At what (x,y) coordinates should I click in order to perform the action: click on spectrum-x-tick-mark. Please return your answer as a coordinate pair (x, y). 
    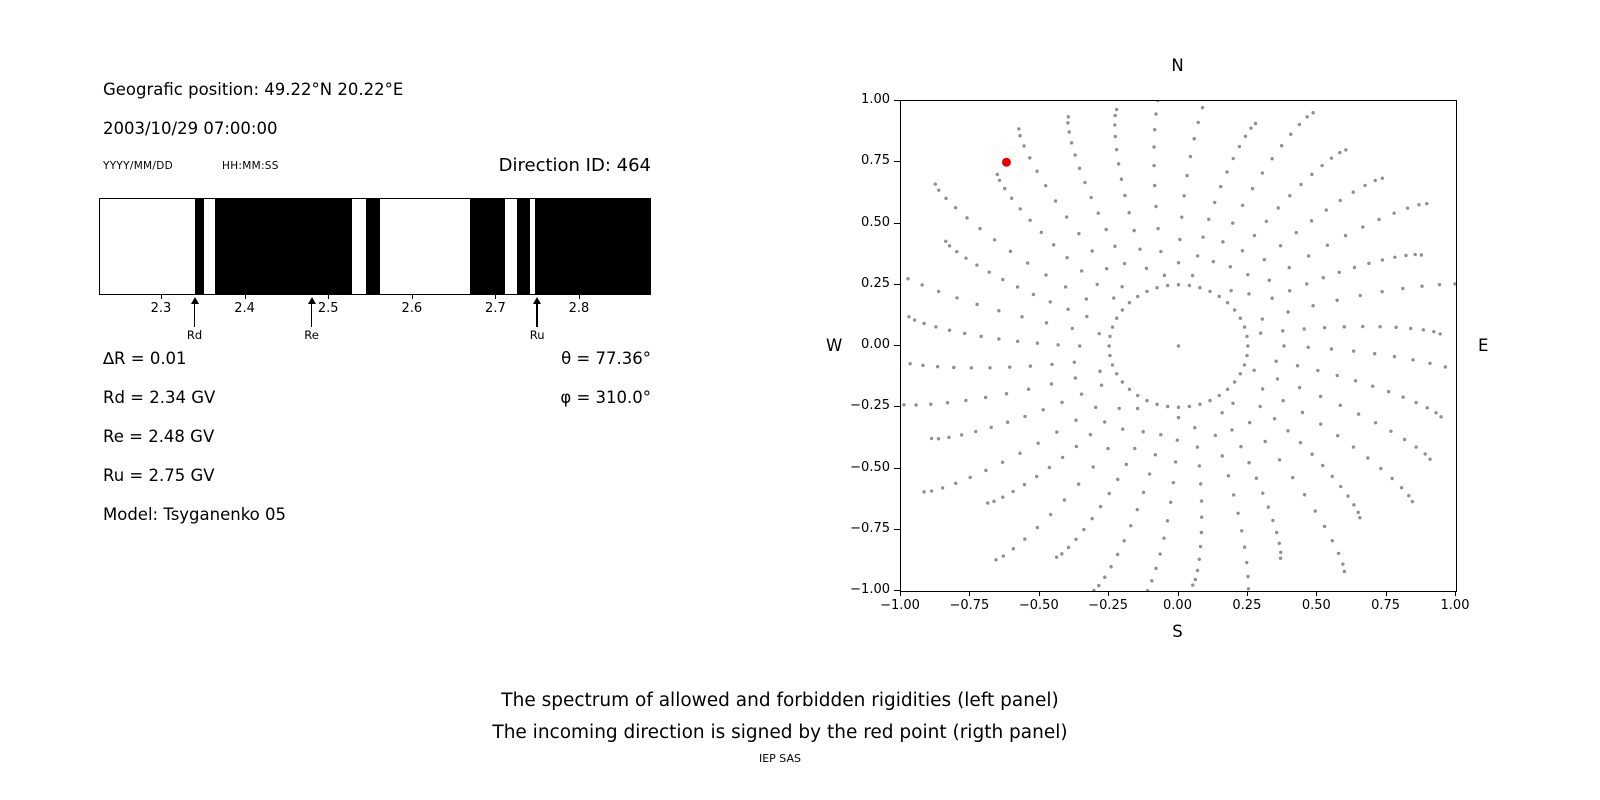
    Looking at the image, I should click on (496, 297).